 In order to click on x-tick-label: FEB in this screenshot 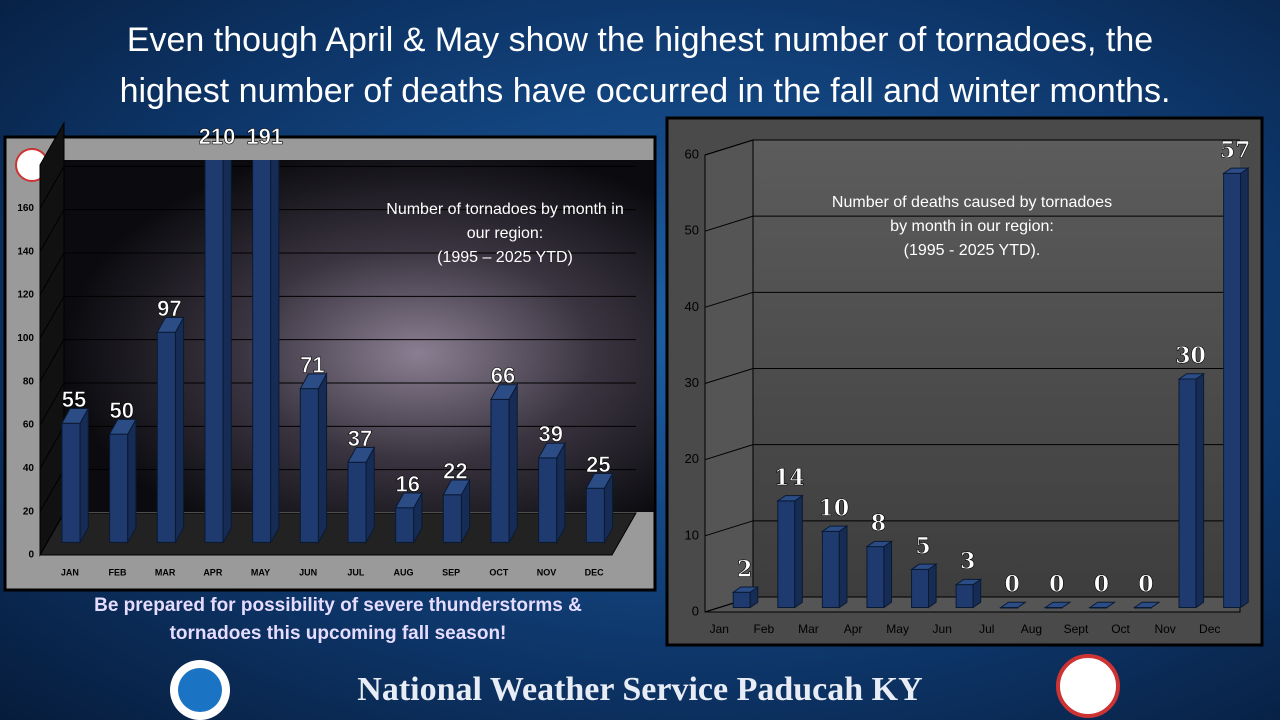, I will do `click(118, 572)`.